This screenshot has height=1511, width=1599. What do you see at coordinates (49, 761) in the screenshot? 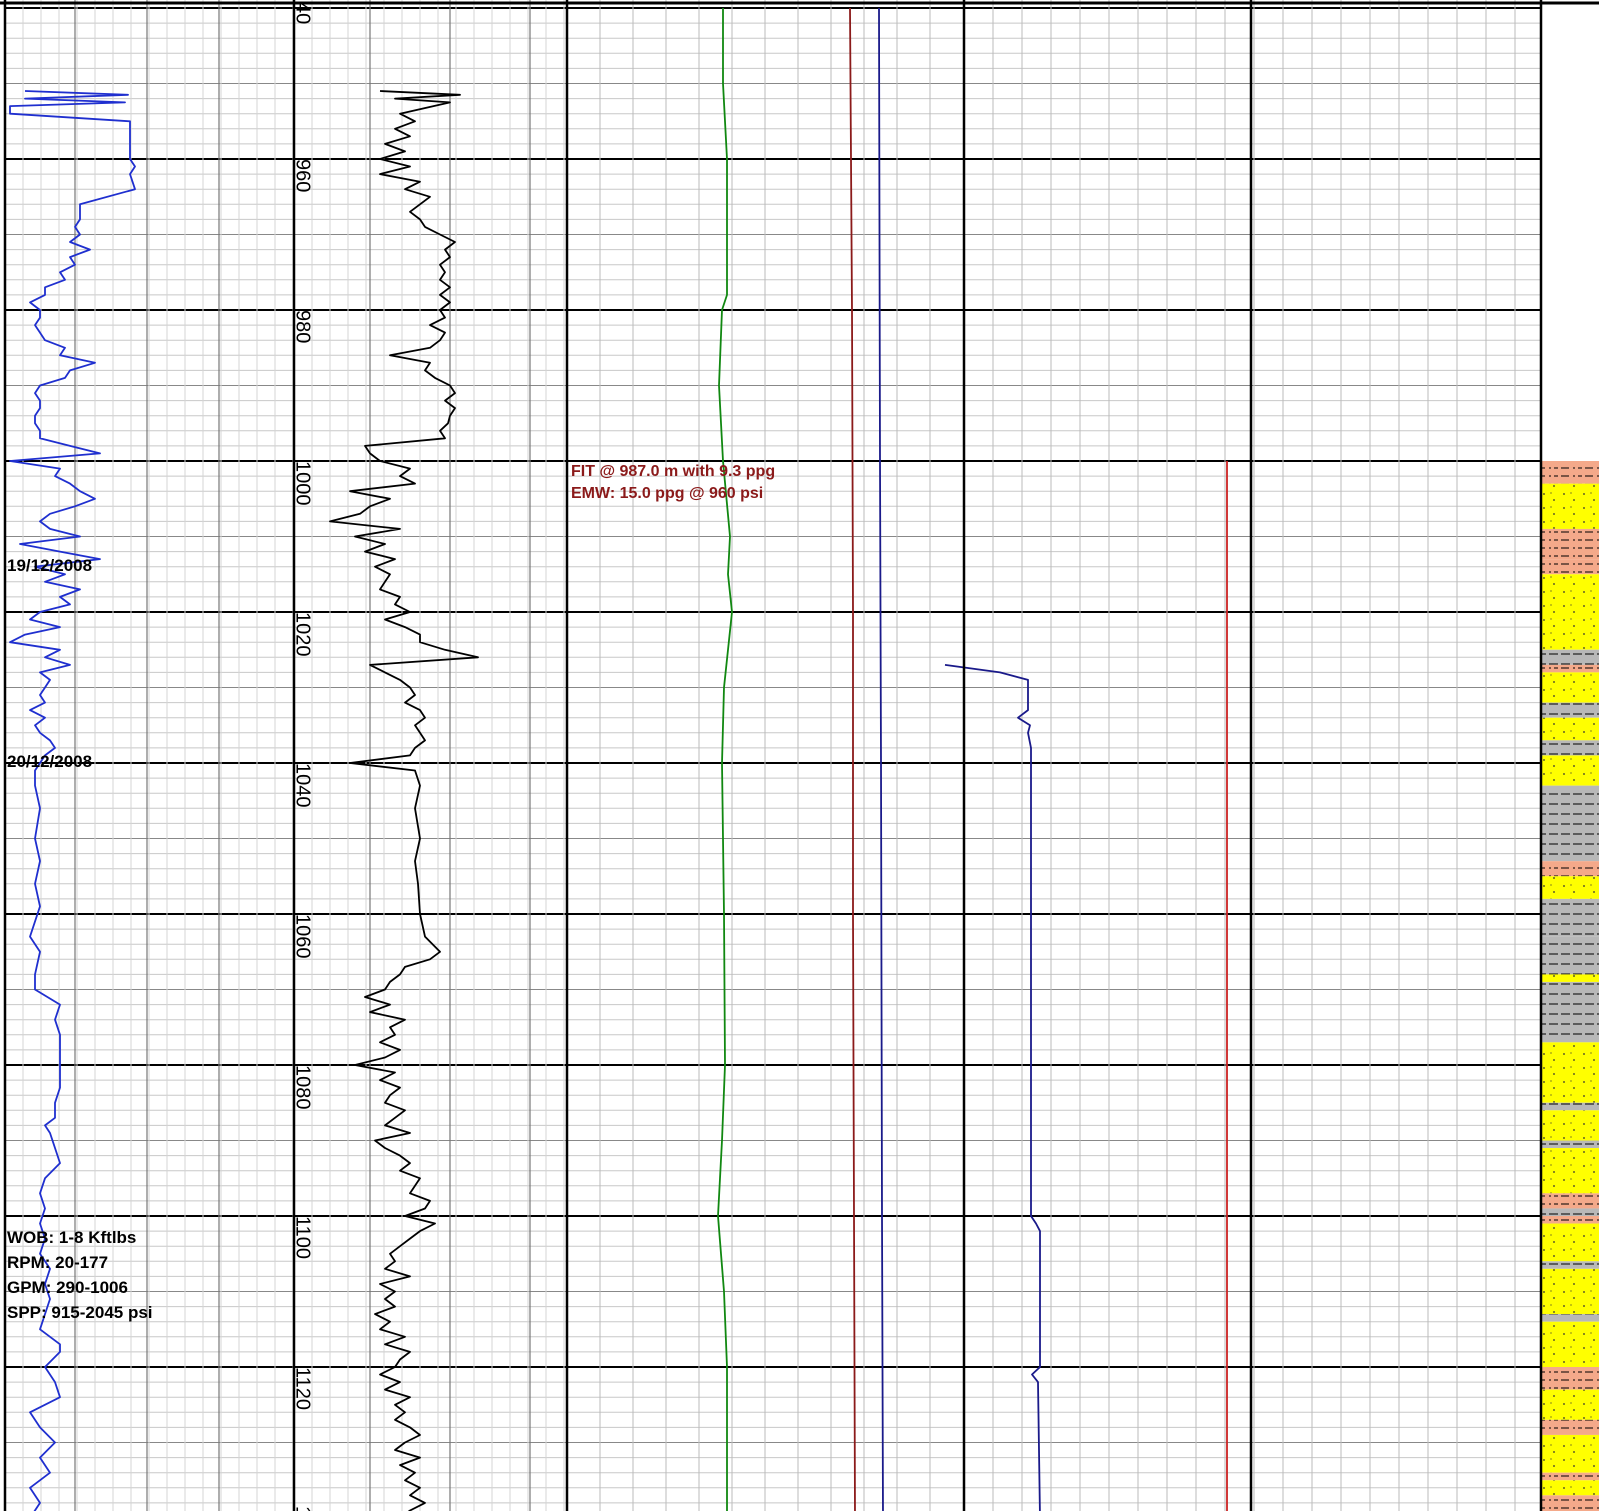
I see `date-label-20-12-2008: 20/12/2008` at bounding box center [49, 761].